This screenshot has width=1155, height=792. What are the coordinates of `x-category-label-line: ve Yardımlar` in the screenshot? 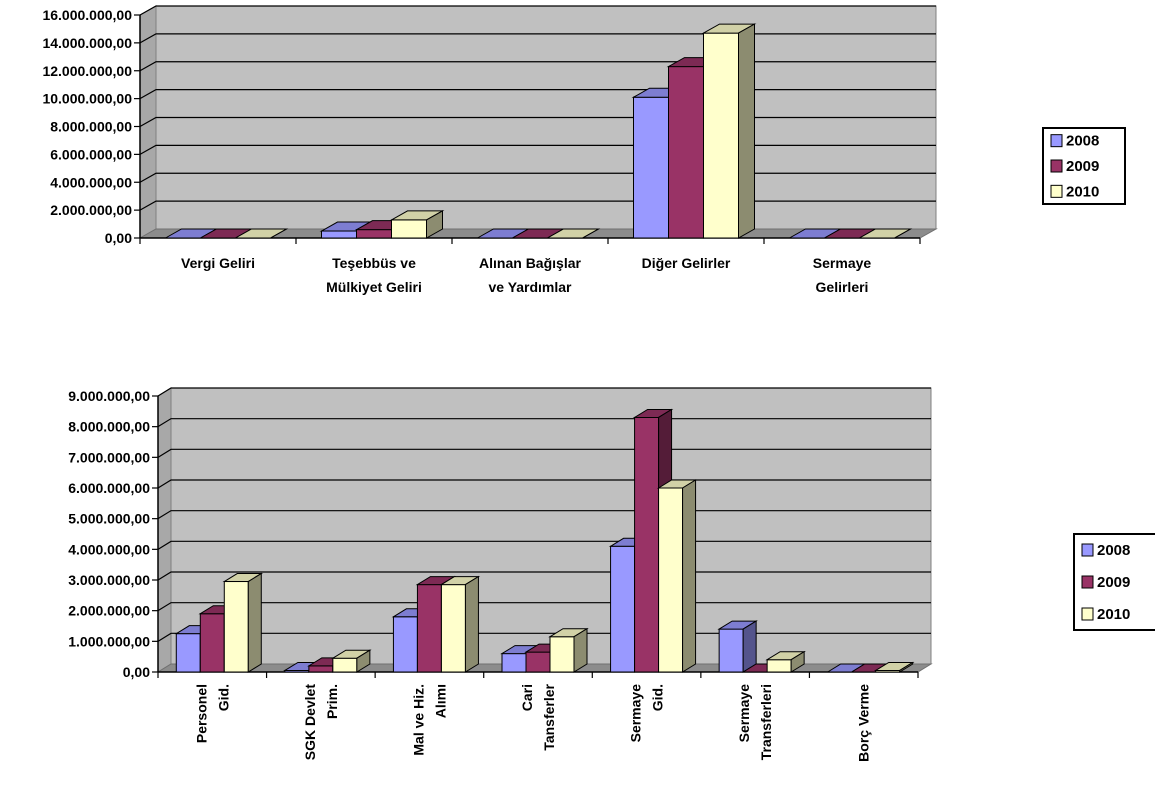 It's located at (530, 287).